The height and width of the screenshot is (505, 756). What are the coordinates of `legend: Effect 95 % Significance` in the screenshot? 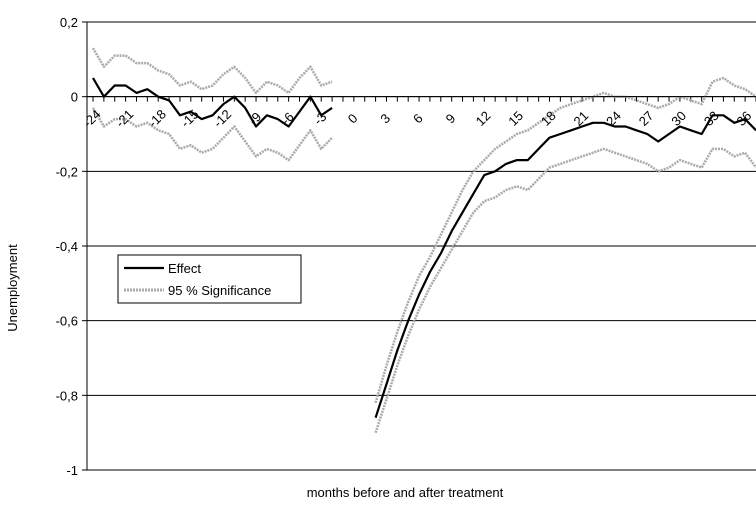 It's located at (209, 279).